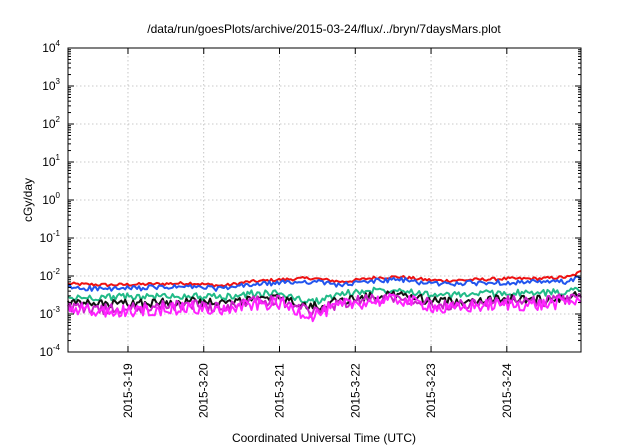 This screenshot has height=448, width=640. Describe the element at coordinates (51, 47) in the screenshot. I see `y-tick-label: 10⁴` at that location.